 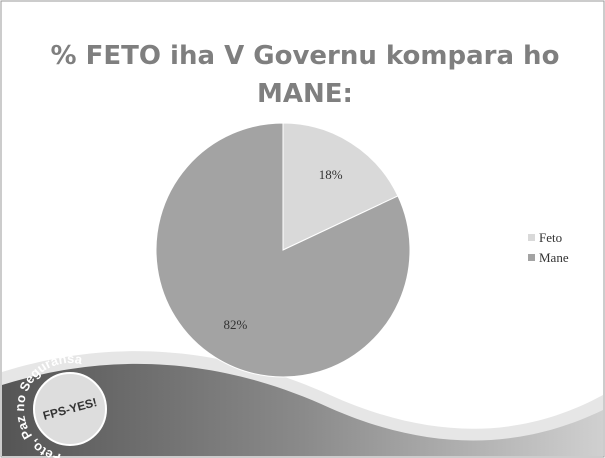 What do you see at coordinates (331, 174) in the screenshot?
I see `data-label: 18%` at bounding box center [331, 174].